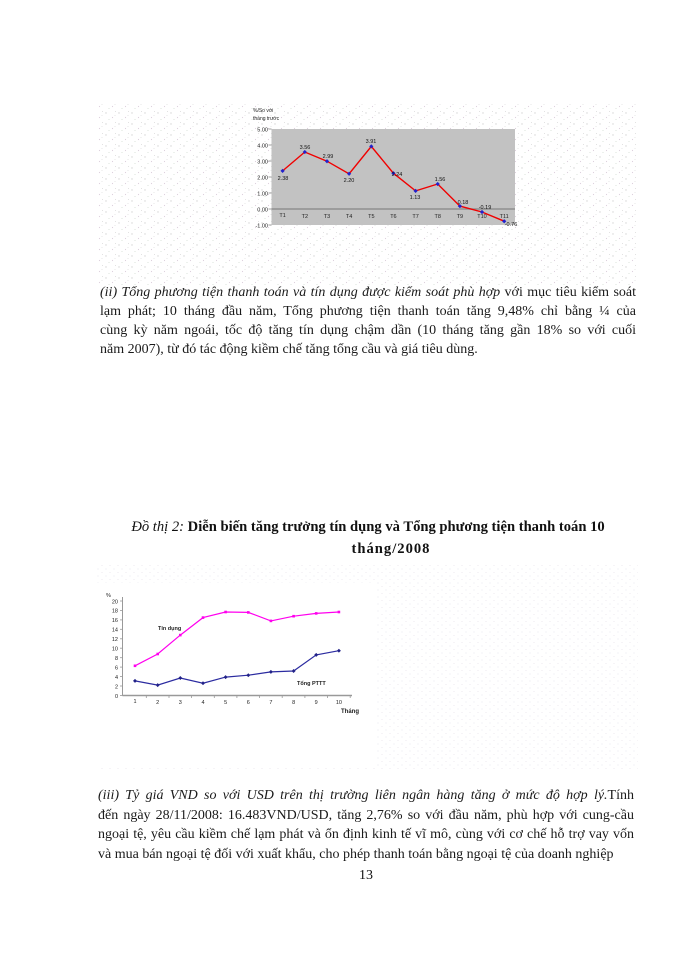 The height and width of the screenshot is (960, 700). What do you see at coordinates (261, 227) in the screenshot?
I see `svg-text: -1.00` at bounding box center [261, 227].